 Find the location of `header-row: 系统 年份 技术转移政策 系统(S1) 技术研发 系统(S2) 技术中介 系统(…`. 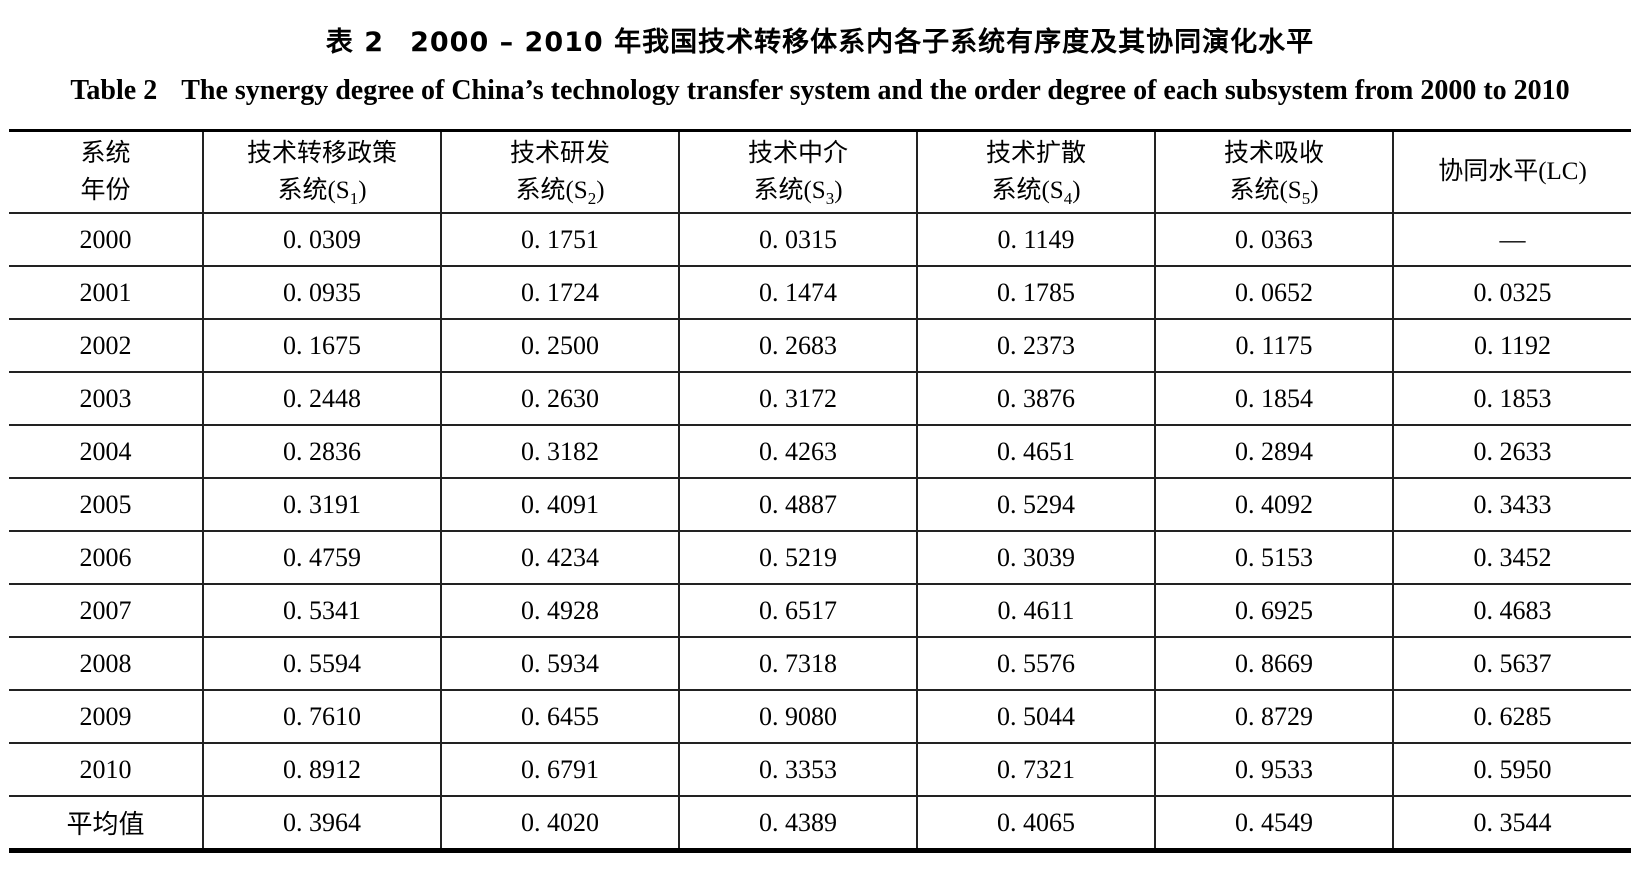

header-row: 系统 年份 技术转移政策 系统(S1) 技术研发 系统(S2) 技术中介 系统(… is located at coordinates (820, 172).